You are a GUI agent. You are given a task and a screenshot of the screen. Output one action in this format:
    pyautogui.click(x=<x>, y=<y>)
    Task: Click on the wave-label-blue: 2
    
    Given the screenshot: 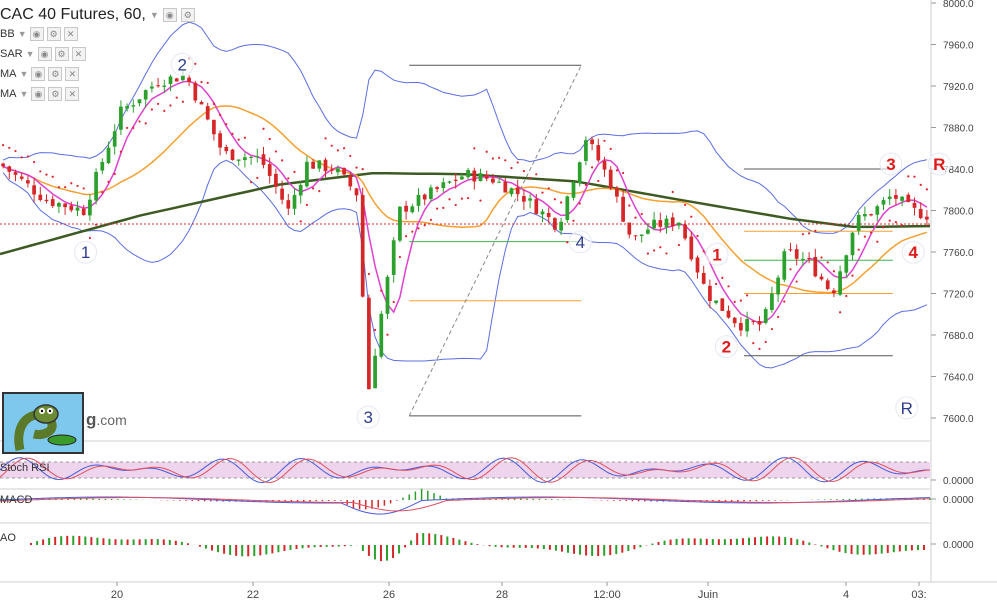 What is the action you would take?
    pyautogui.click(x=182, y=64)
    